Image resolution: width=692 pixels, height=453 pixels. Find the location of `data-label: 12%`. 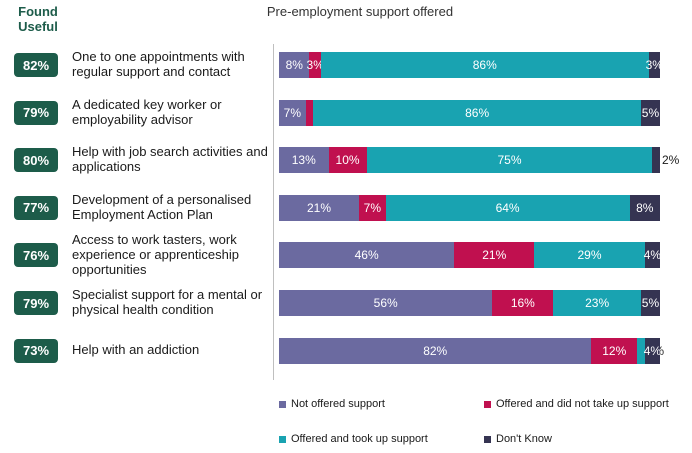

data-label: 12% is located at coordinates (614, 350).